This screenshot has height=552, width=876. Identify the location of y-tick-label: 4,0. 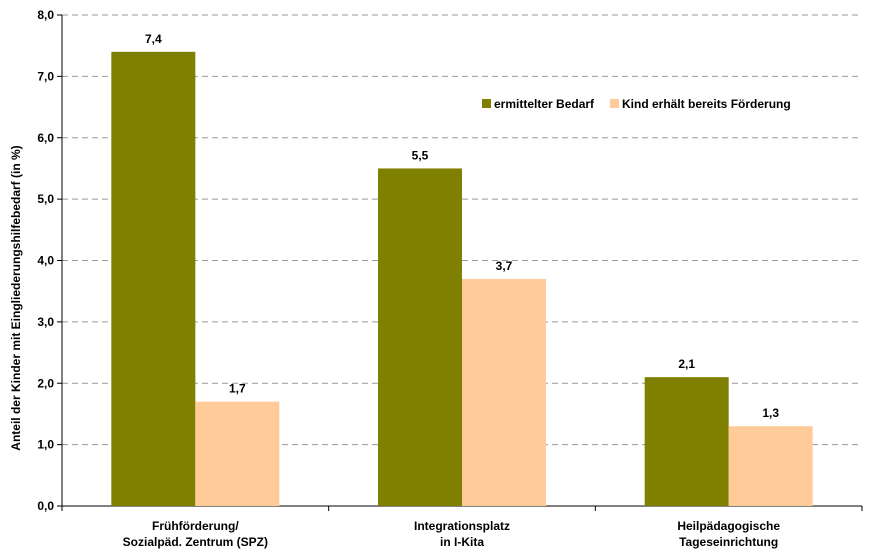
(45, 261).